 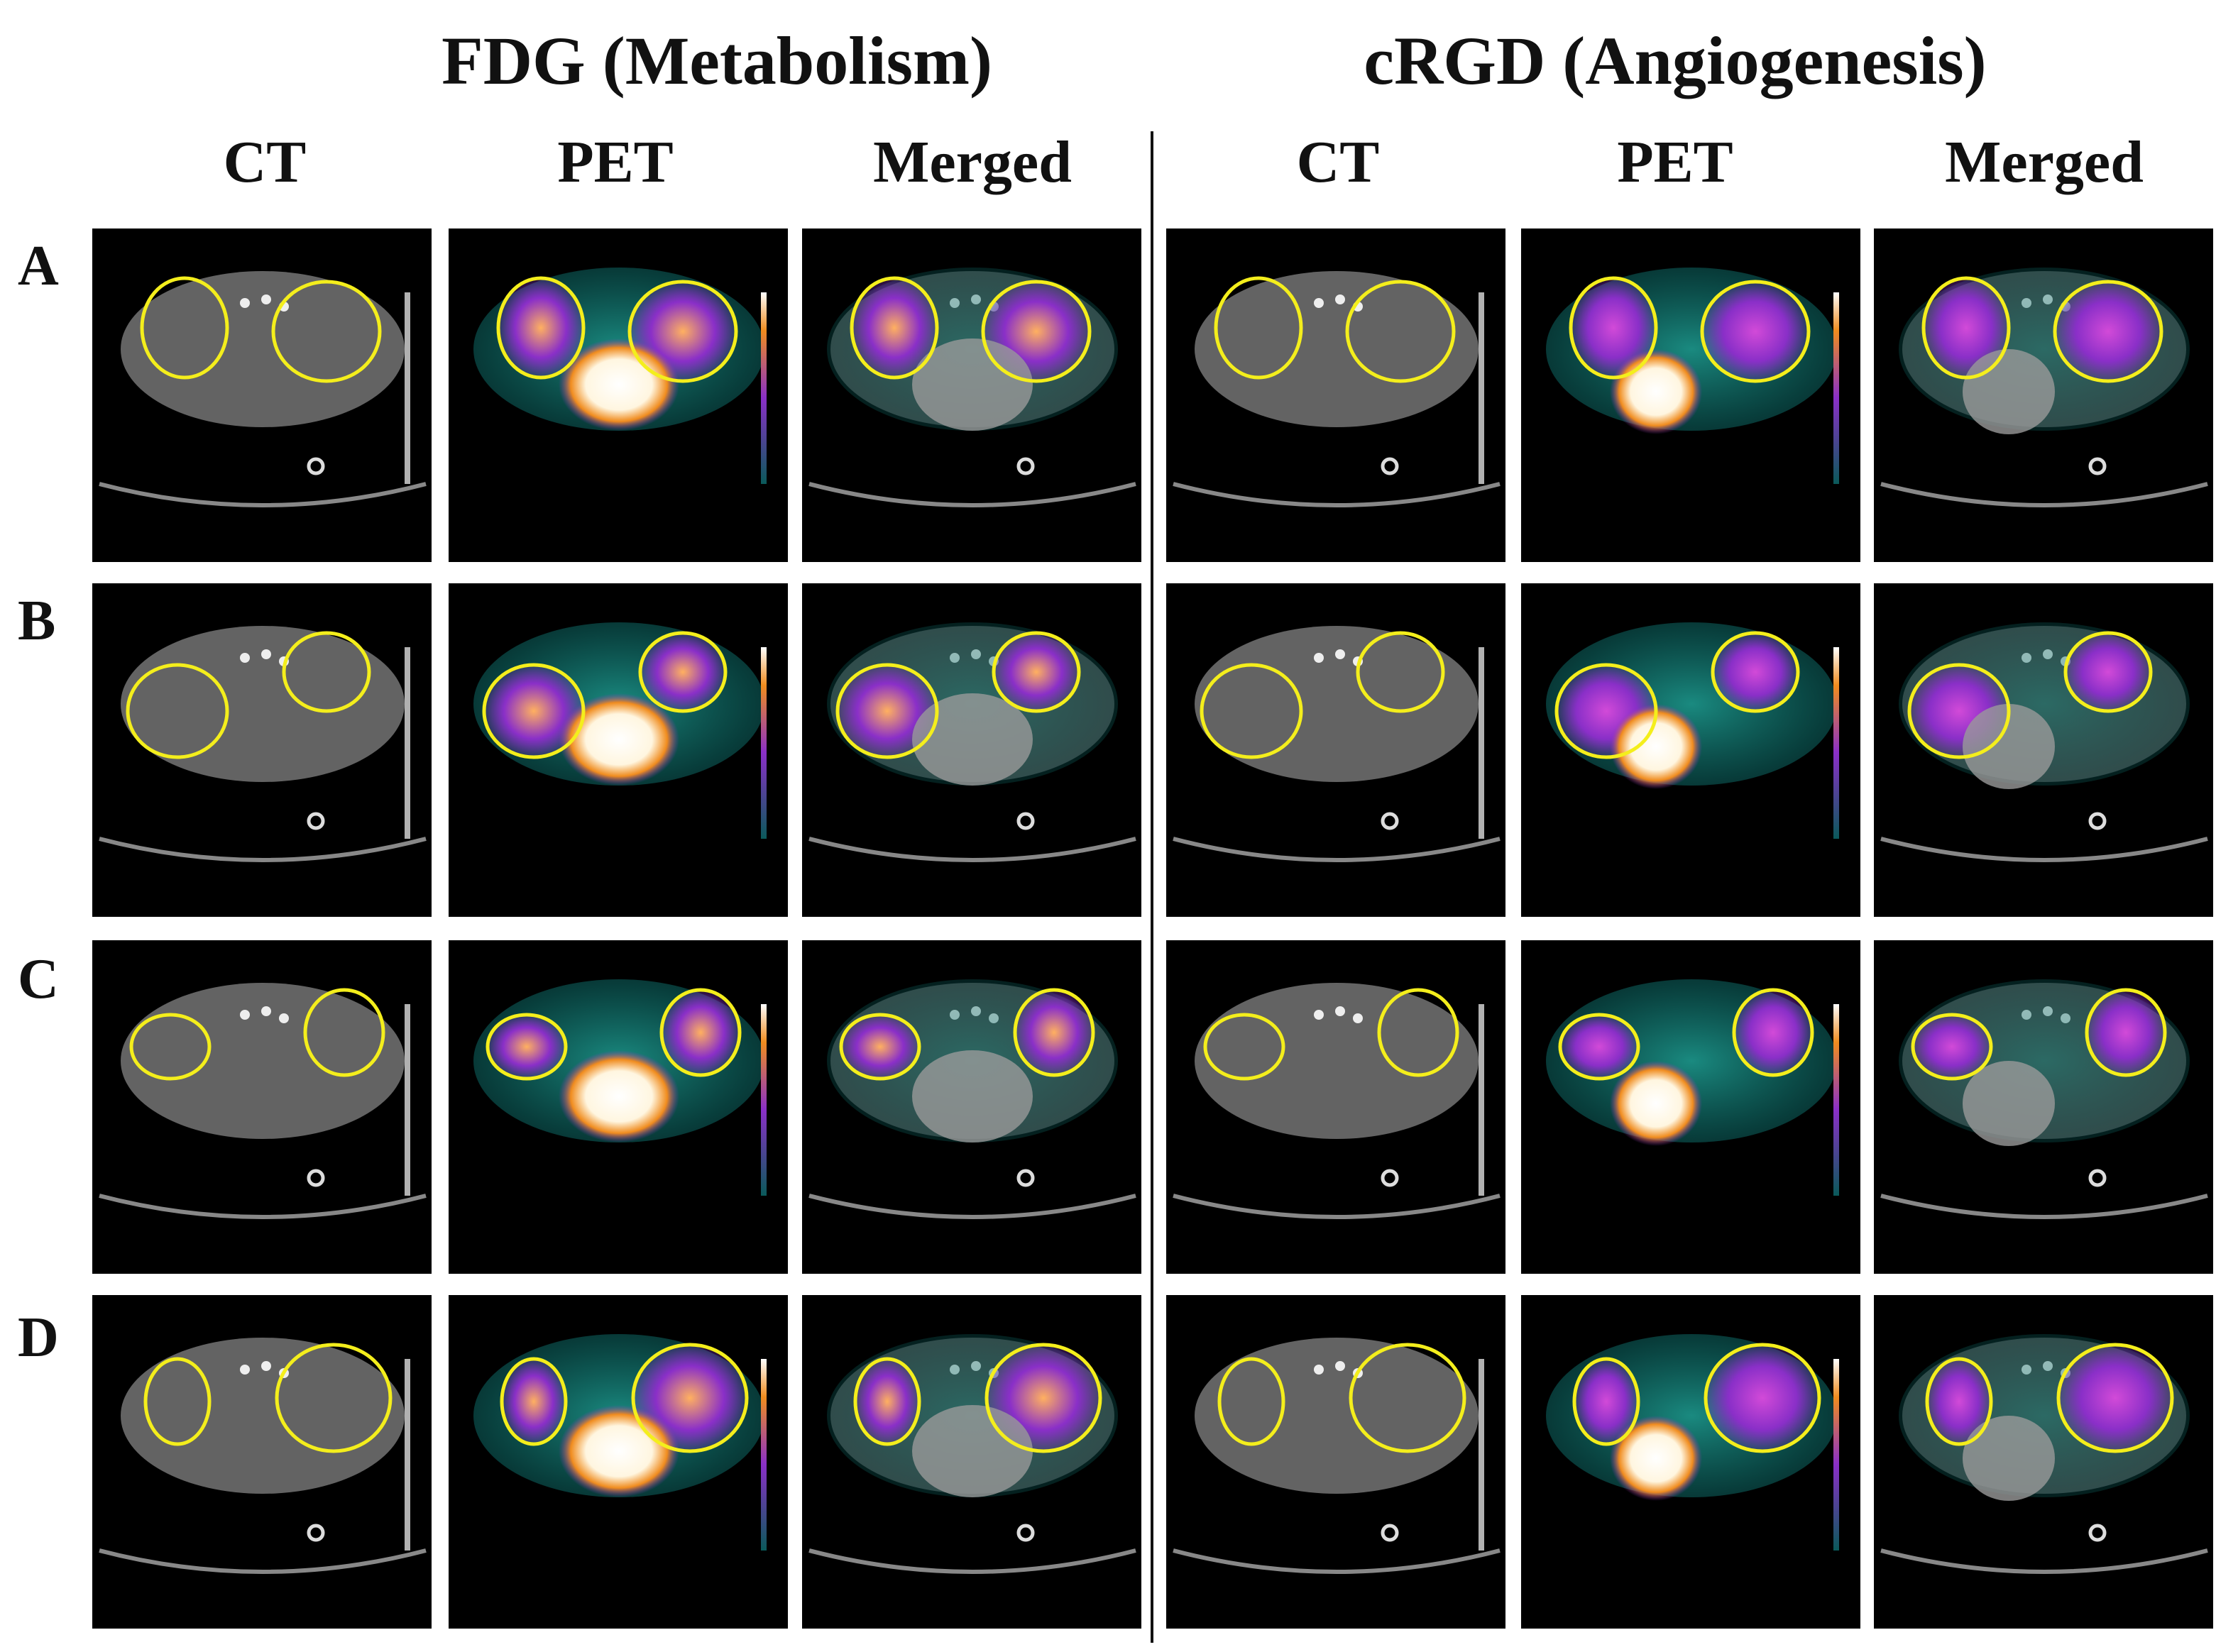 What do you see at coordinates (1675, 61) in the screenshot?
I see `crgd-group-title: cRGD (Angiogenesis)` at bounding box center [1675, 61].